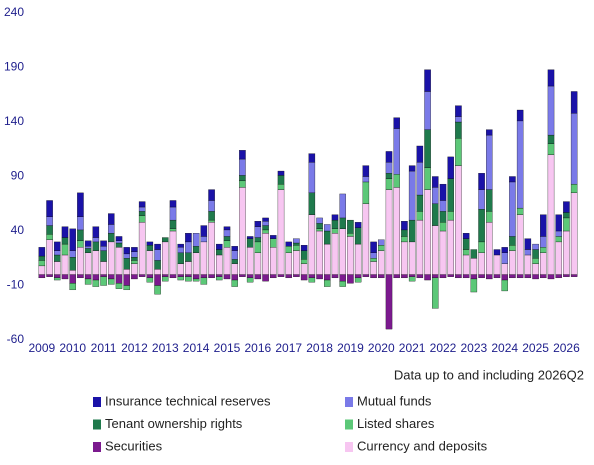  What do you see at coordinates (258, 348) in the screenshot?
I see `x-tick-label: 2016` at bounding box center [258, 348].